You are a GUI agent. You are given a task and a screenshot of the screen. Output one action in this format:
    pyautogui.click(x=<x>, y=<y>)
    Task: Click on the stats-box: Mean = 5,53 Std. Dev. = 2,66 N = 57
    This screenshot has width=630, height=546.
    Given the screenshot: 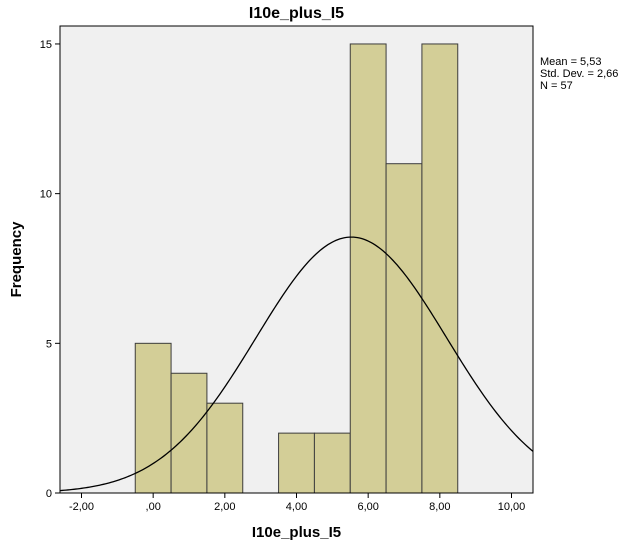 What is the action you would take?
    pyautogui.click(x=579, y=74)
    